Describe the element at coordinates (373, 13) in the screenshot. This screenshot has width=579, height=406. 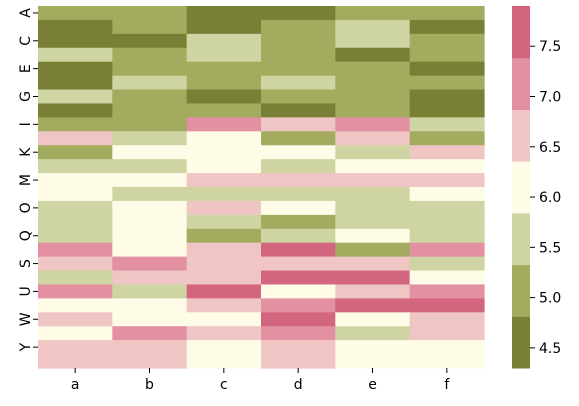
I see `heatmap-cell-A-e` at that location.